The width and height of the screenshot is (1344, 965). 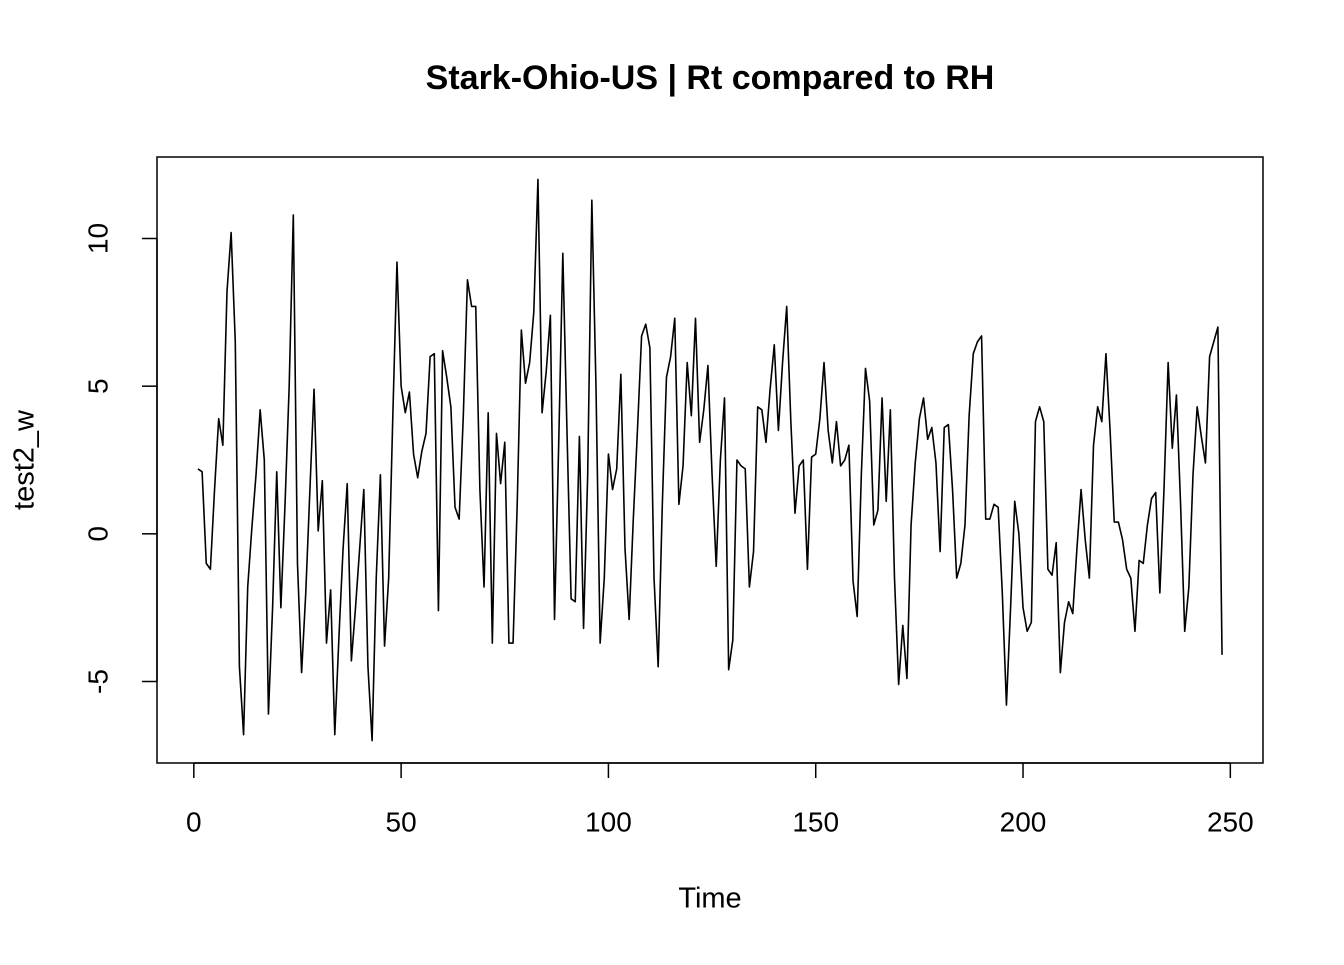 I want to click on x-tick-label: 100, so click(x=608, y=821).